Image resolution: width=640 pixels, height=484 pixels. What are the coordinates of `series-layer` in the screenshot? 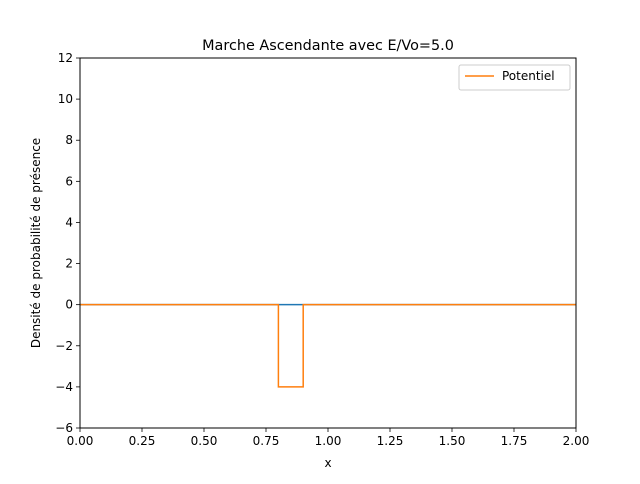 It's located at (328, 345).